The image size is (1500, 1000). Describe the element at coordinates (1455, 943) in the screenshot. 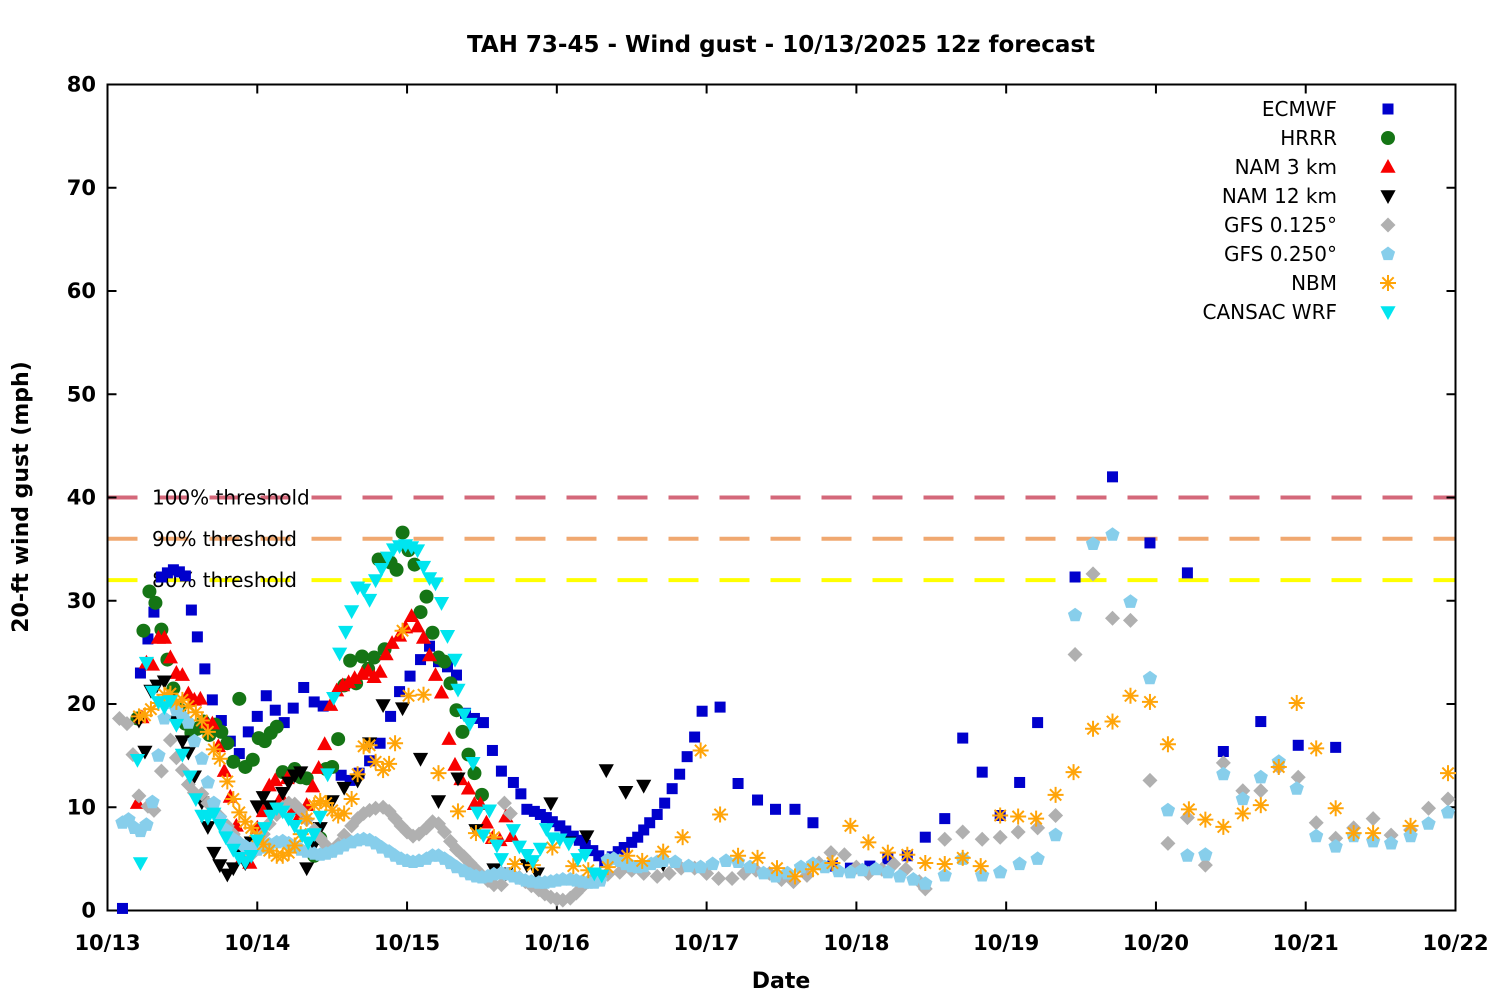

I see `x-tick-label: 10/22` at that location.